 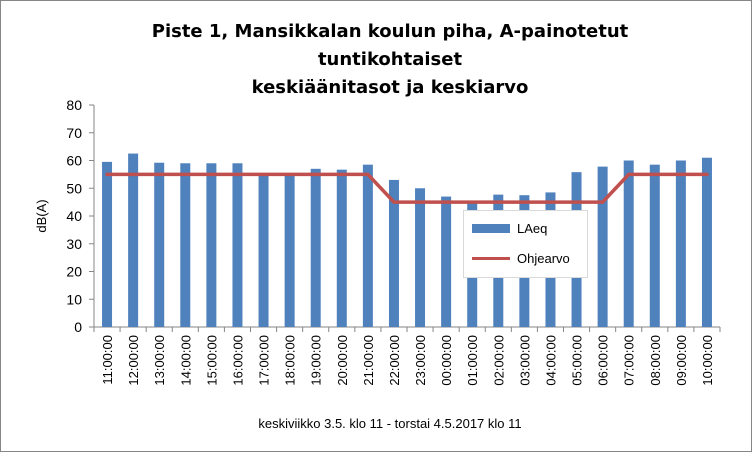 I want to click on x-tick-label: 02:00:00, so click(x=498, y=360).